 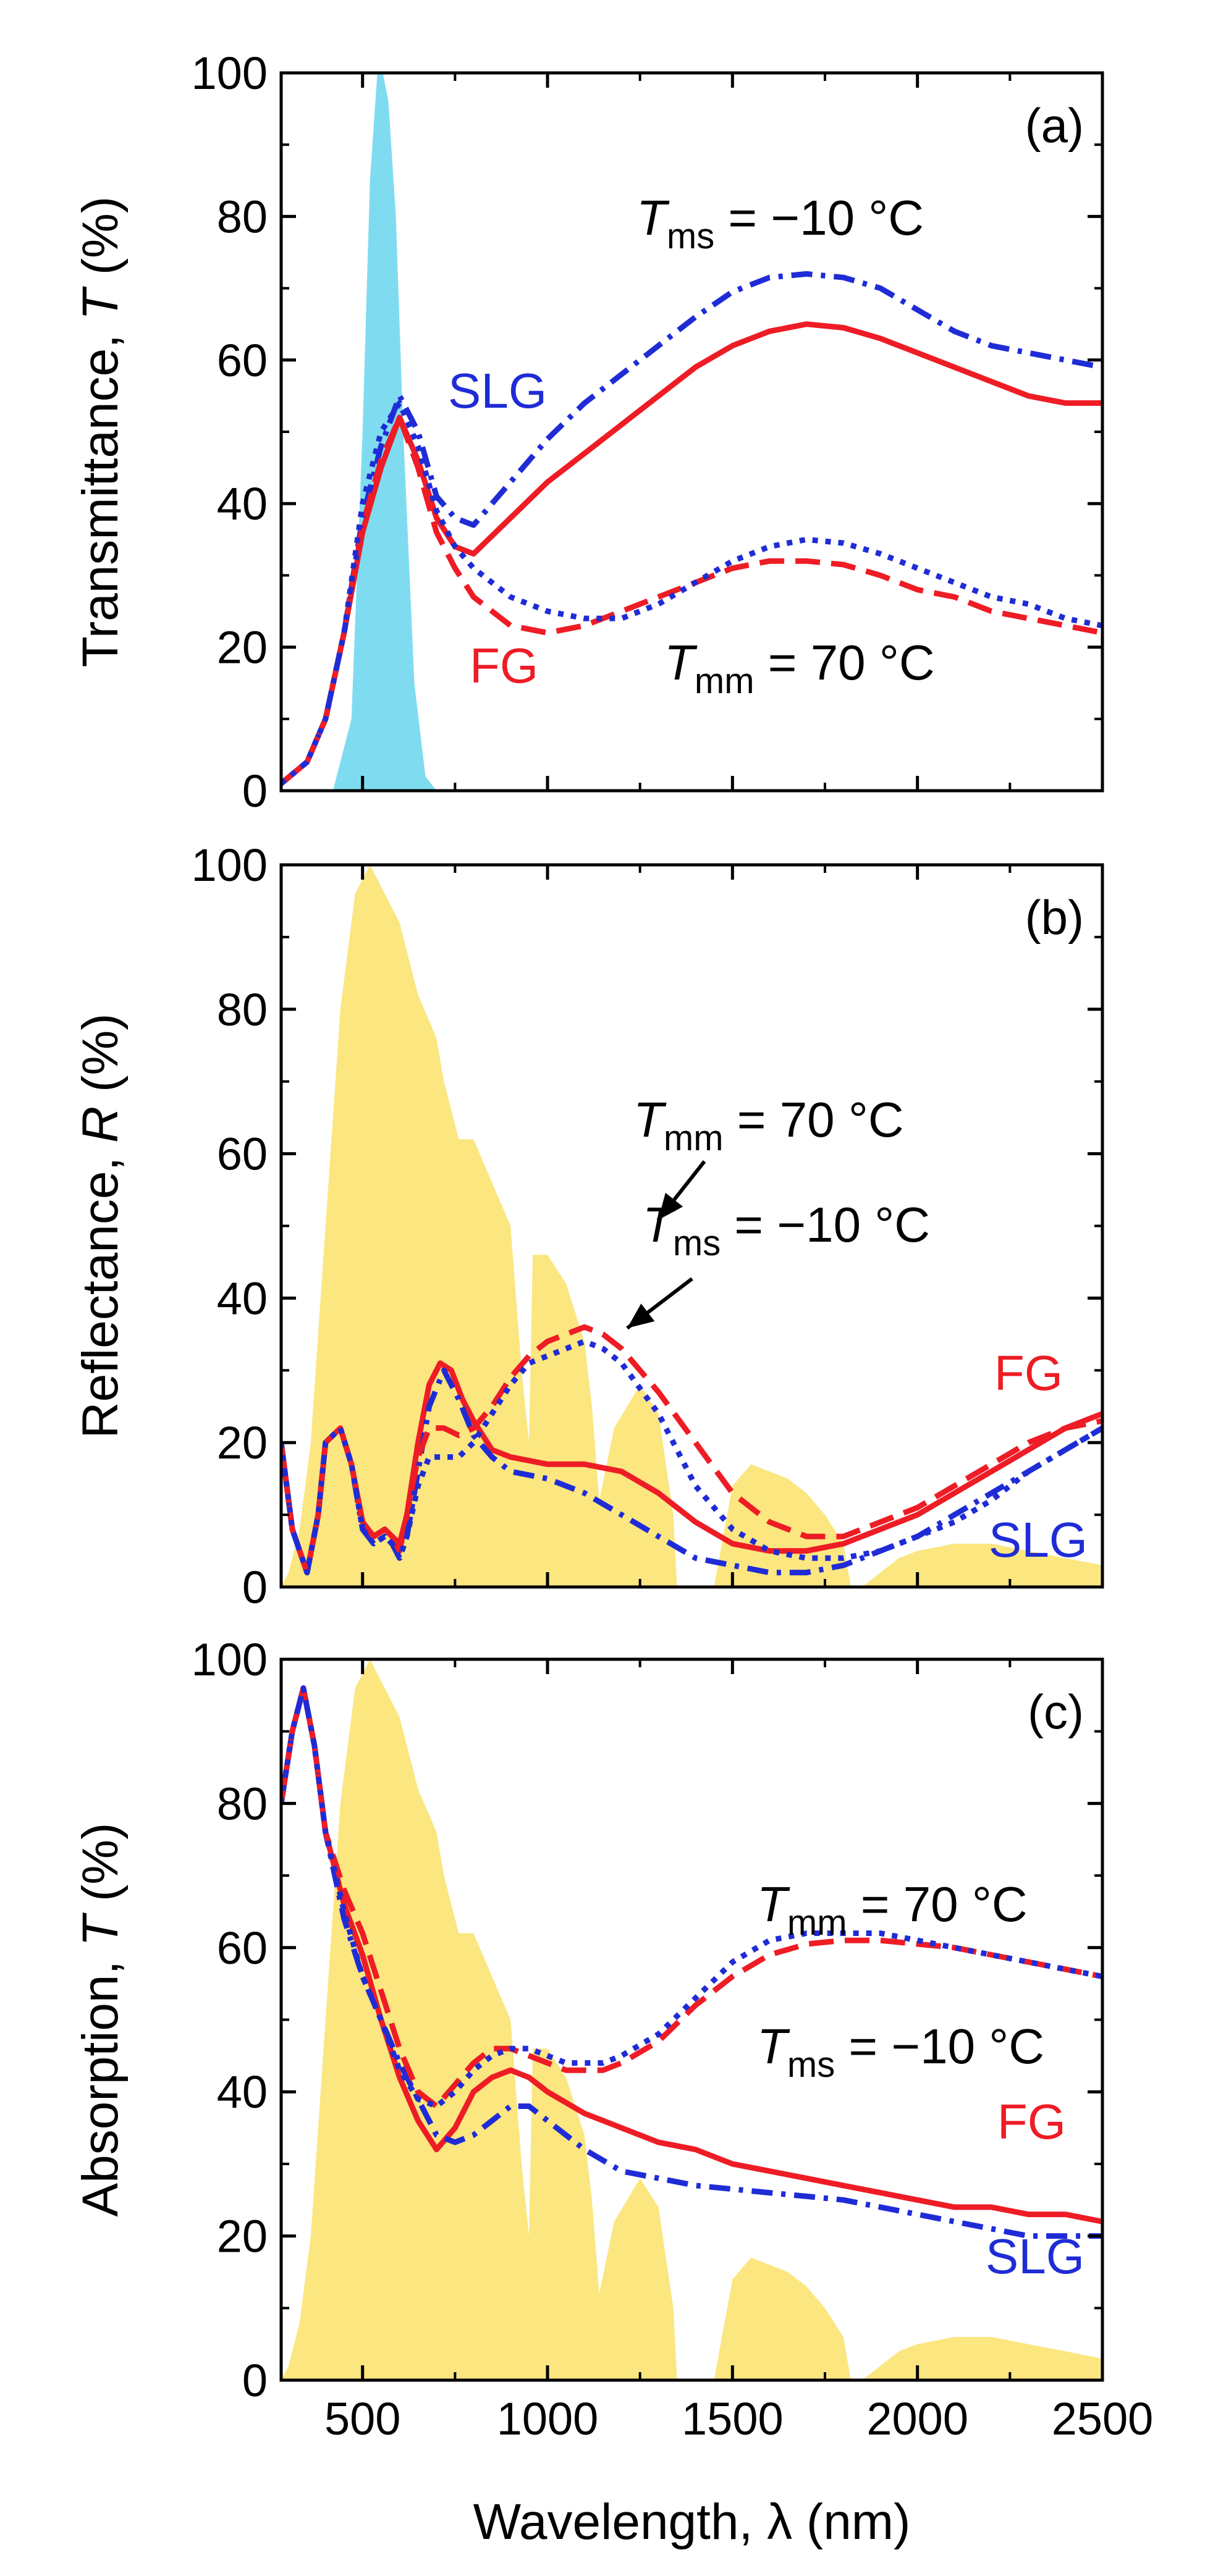 I want to click on y-axis-title-prefix: Absorption,, so click(x=100, y=2082).